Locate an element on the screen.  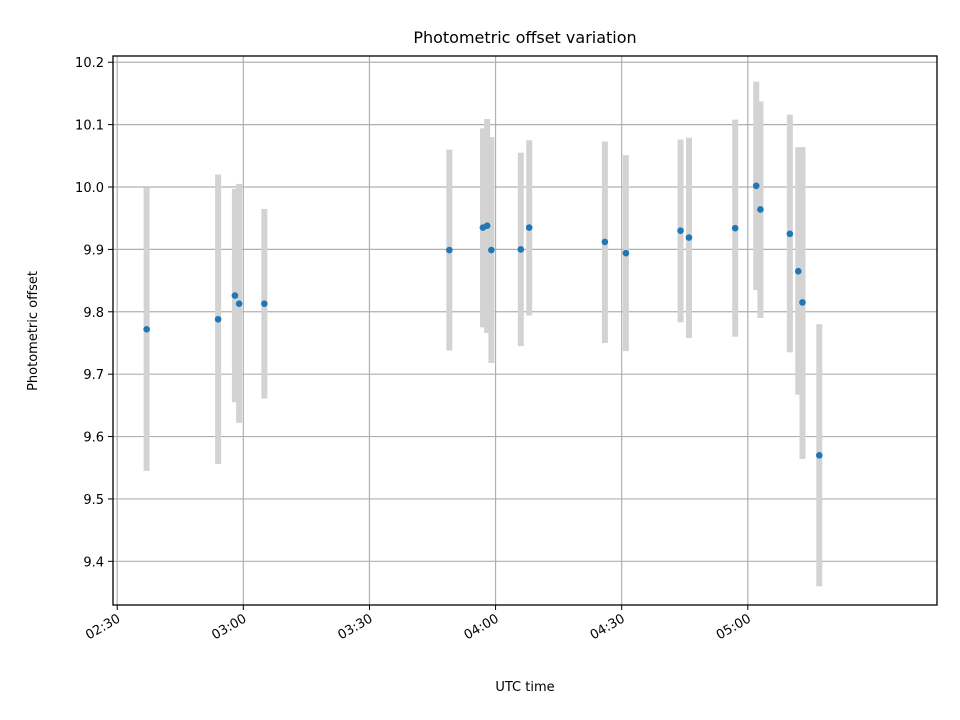
y-tick-label: 9.9 is located at coordinates (93, 250).